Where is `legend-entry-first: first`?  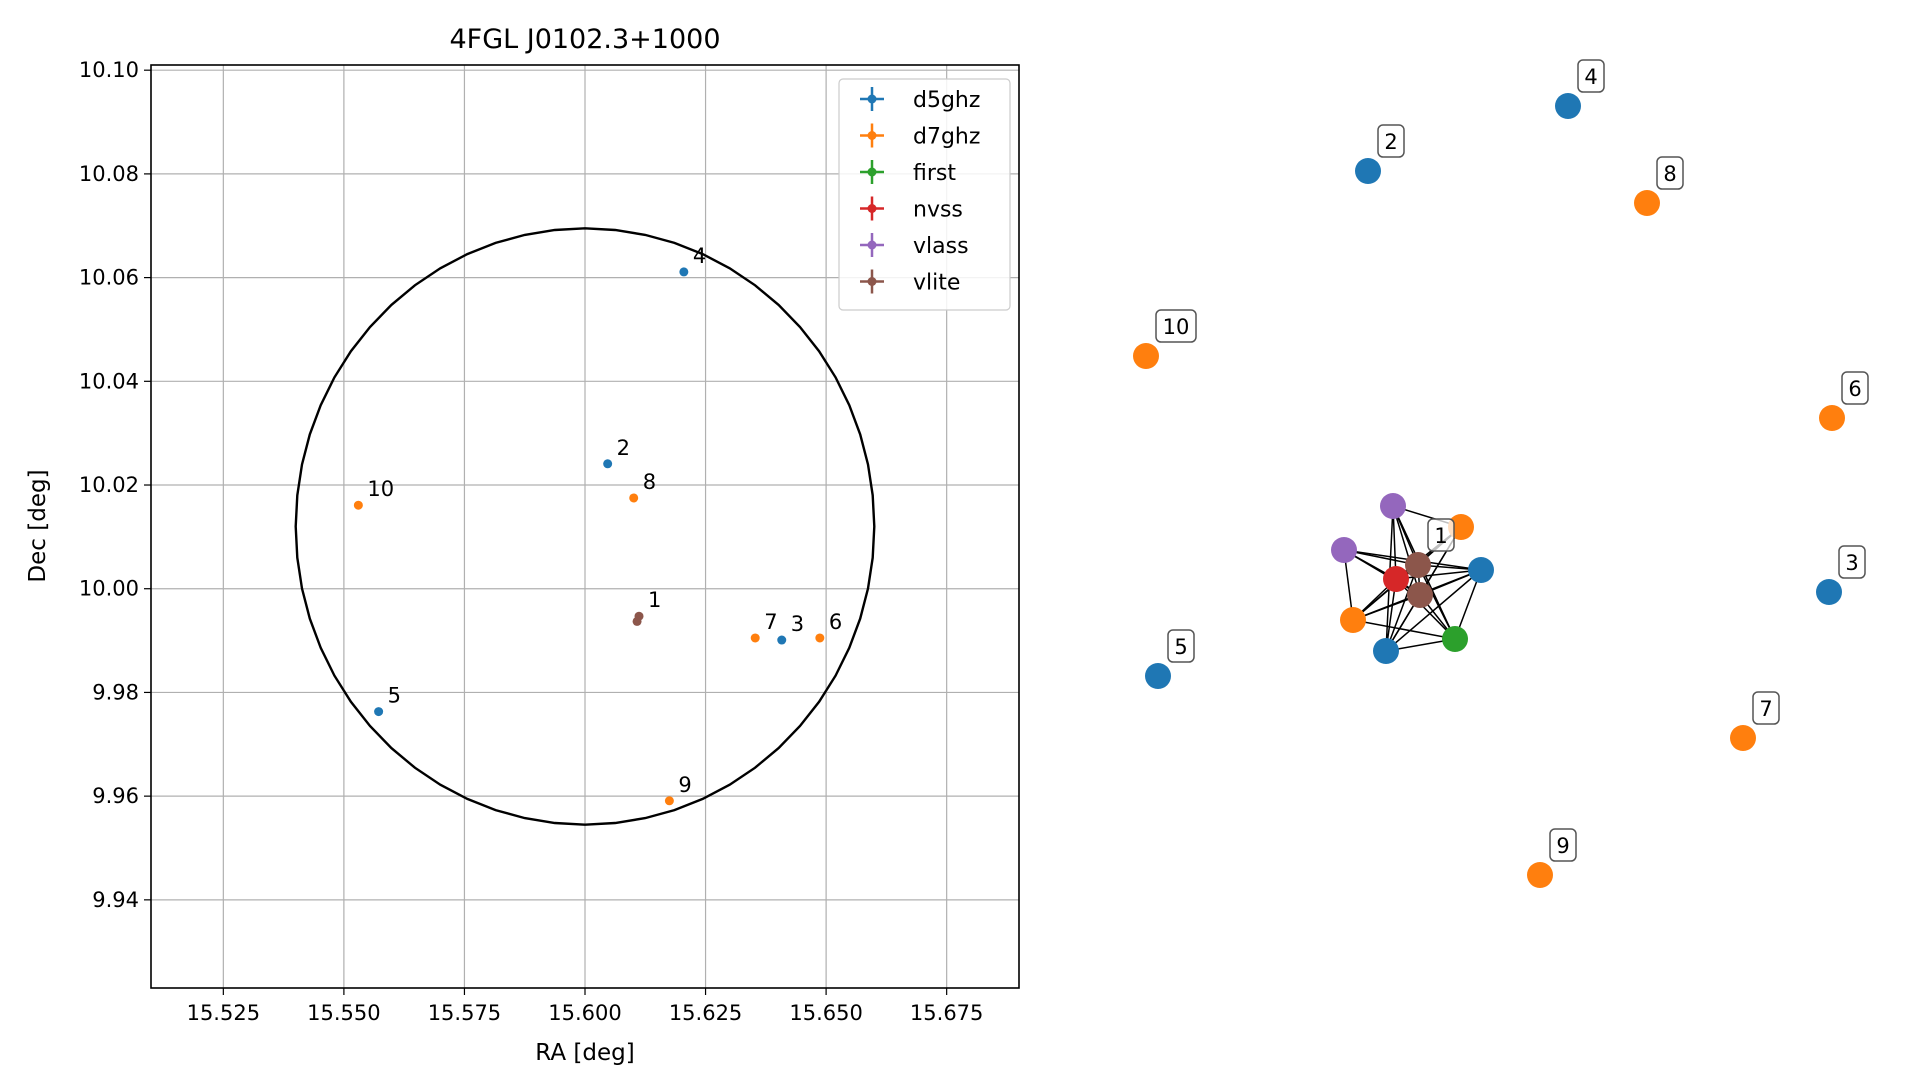 legend-entry-first: first is located at coordinates (908, 173).